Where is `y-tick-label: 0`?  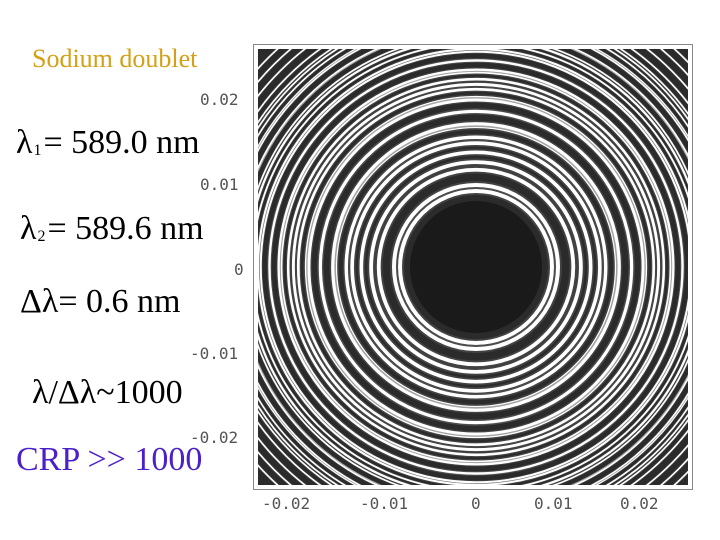 y-tick-label: 0 is located at coordinates (239, 269).